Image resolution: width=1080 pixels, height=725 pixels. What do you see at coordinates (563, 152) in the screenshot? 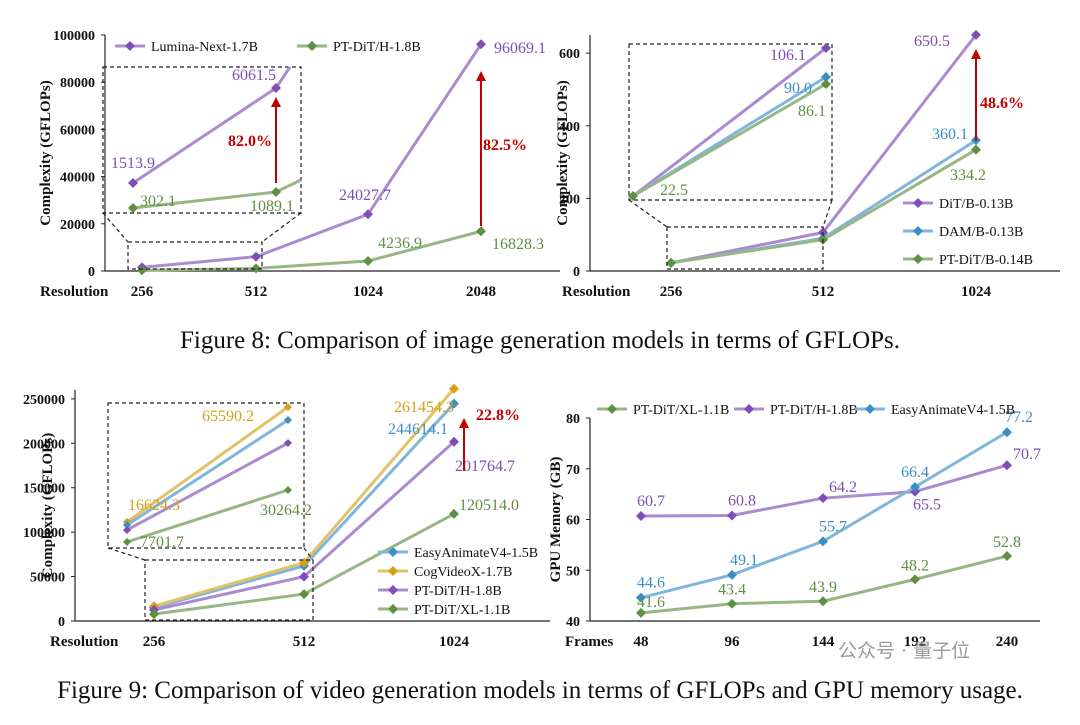
I see `chart2-y-axis-label: Complexity (GFLOPs)` at bounding box center [563, 152].